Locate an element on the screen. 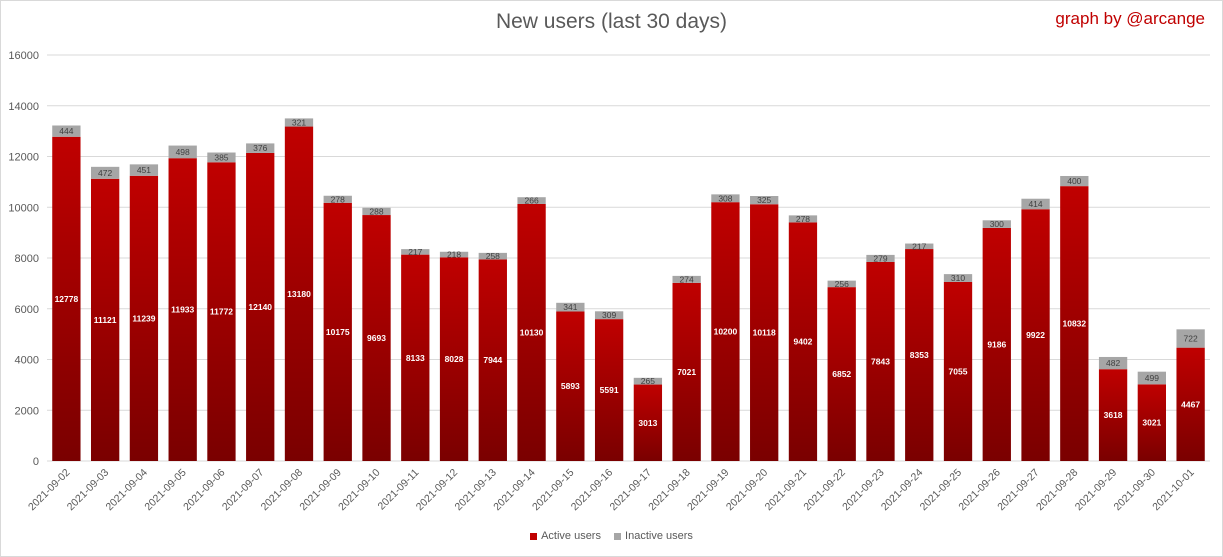 The height and width of the screenshot is (557, 1223). data-label-inactive: 444 is located at coordinates (66, 131).